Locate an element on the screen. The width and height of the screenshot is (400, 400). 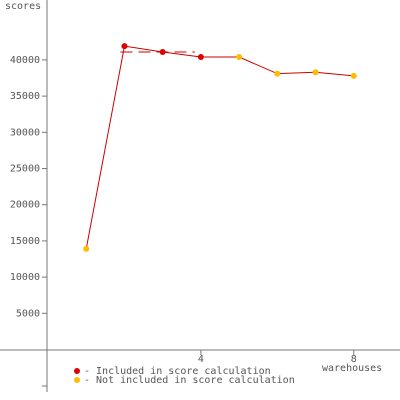
y-axis-label: scores is located at coordinates (23, 6).